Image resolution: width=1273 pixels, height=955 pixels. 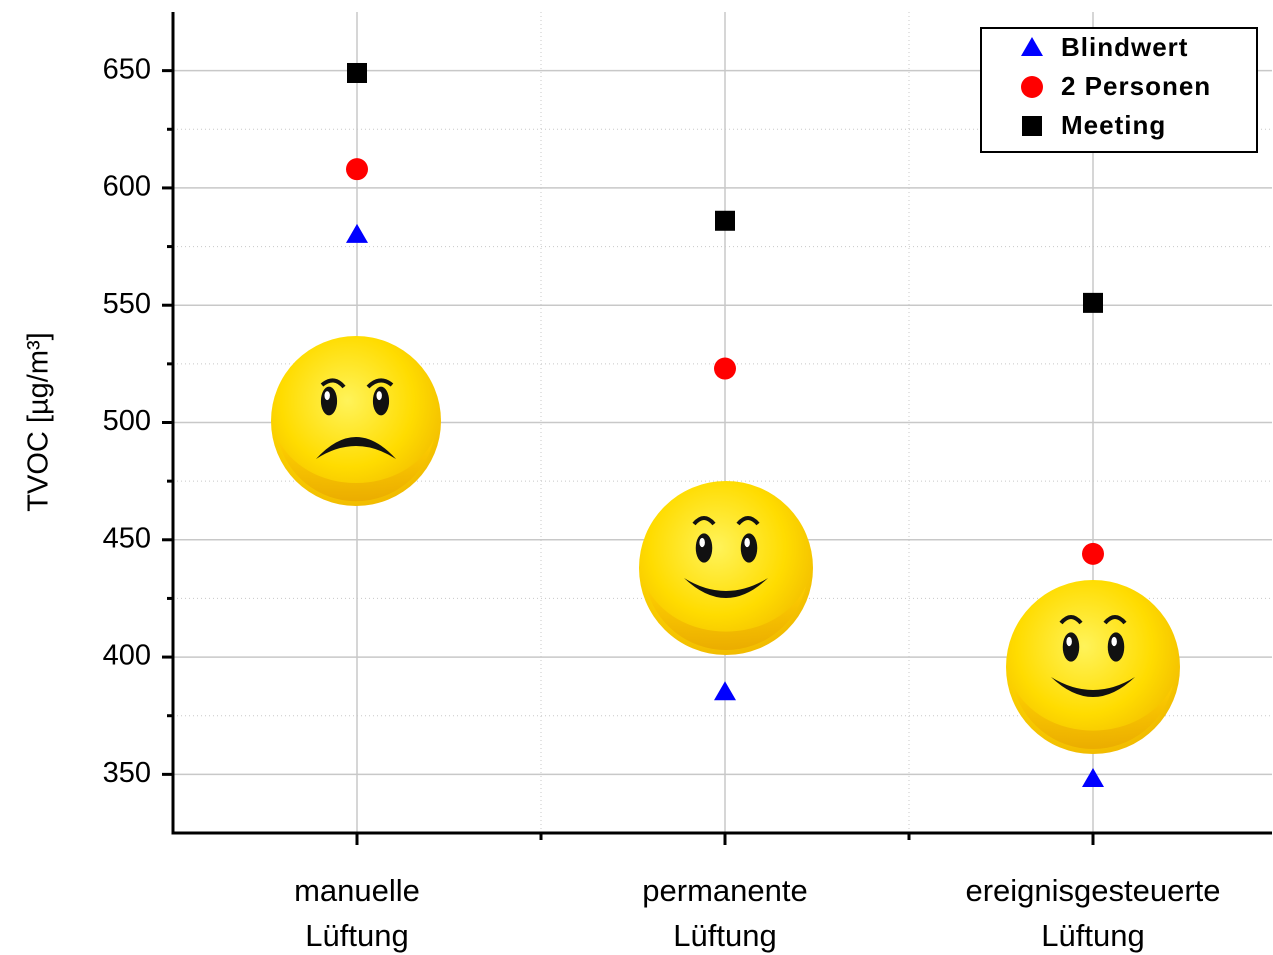 I want to click on x-tick-label: manuelle, so click(x=357, y=890).